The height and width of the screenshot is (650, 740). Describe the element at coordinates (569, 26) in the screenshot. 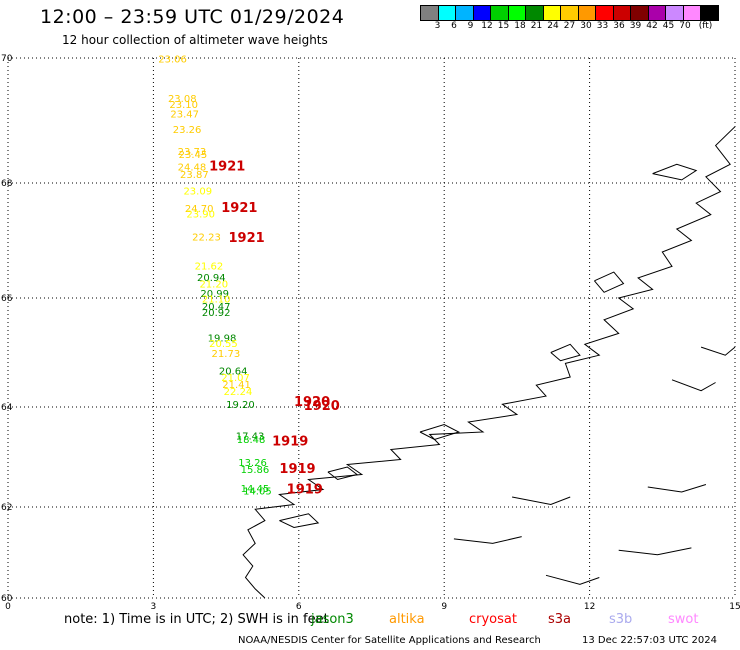

I see `colorbar-label: 27` at that location.